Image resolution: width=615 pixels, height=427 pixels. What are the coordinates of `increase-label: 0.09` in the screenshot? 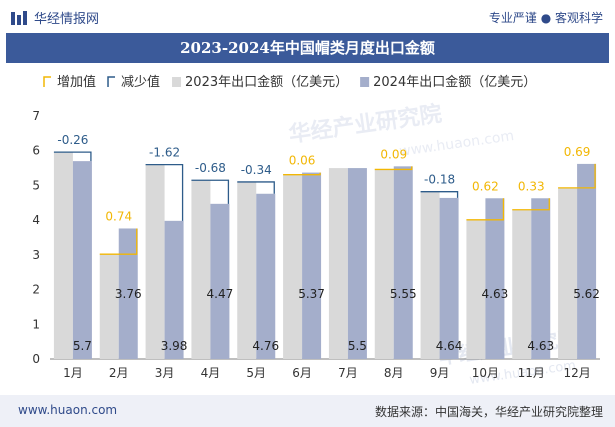 It's located at (393, 154).